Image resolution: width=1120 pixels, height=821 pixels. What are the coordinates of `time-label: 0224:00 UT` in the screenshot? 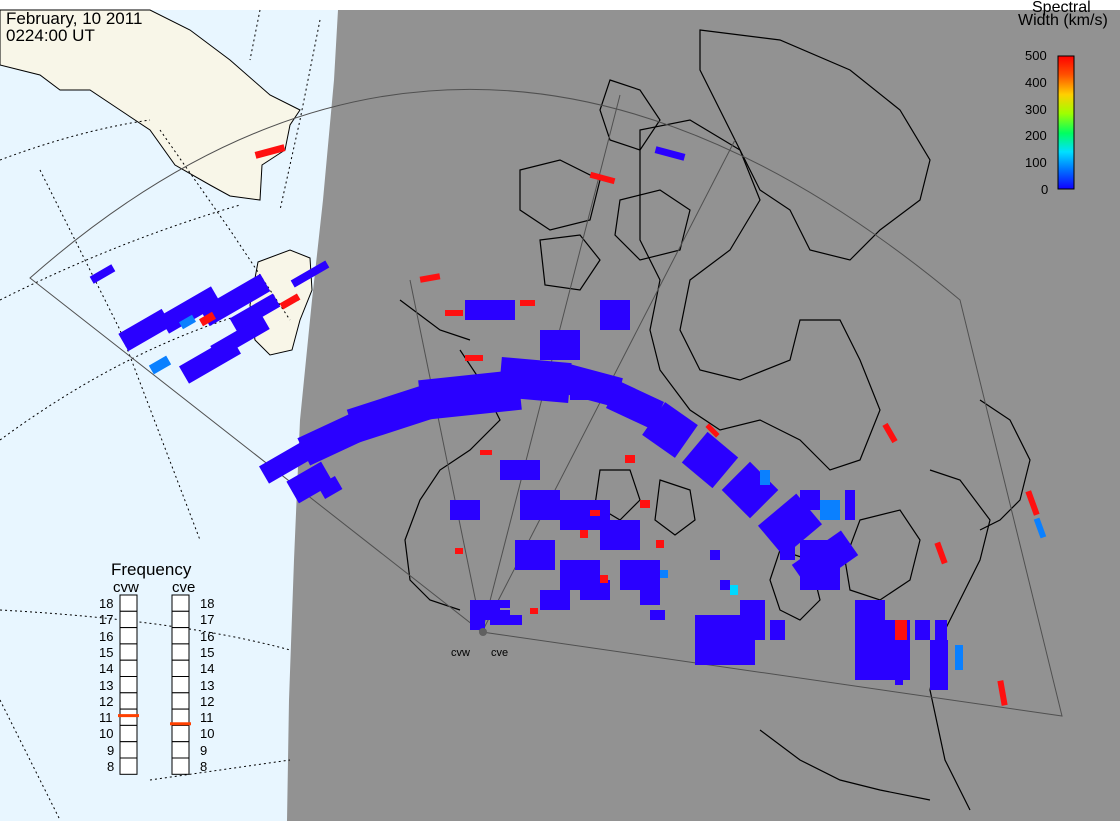 It's located at (50, 35).